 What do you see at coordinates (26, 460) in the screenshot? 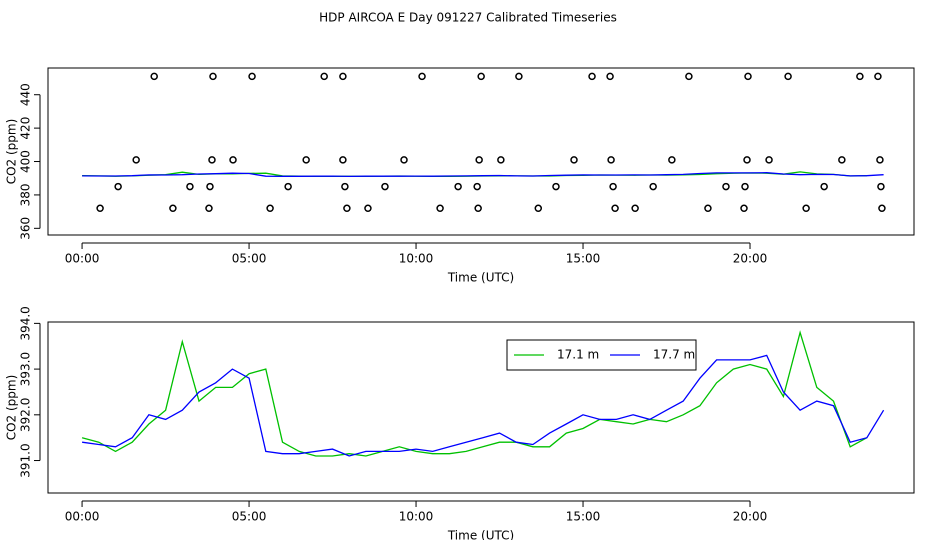
I see `y-tick-label: 391.0` at bounding box center [26, 460].